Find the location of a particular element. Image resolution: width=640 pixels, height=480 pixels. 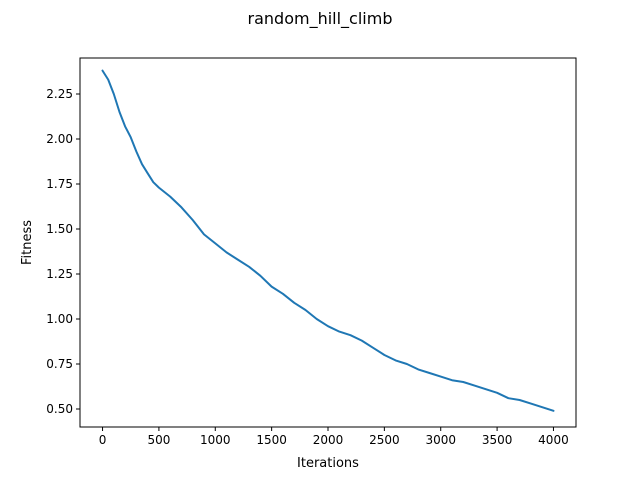

y-tick-label: 0.75 is located at coordinates (59, 364).